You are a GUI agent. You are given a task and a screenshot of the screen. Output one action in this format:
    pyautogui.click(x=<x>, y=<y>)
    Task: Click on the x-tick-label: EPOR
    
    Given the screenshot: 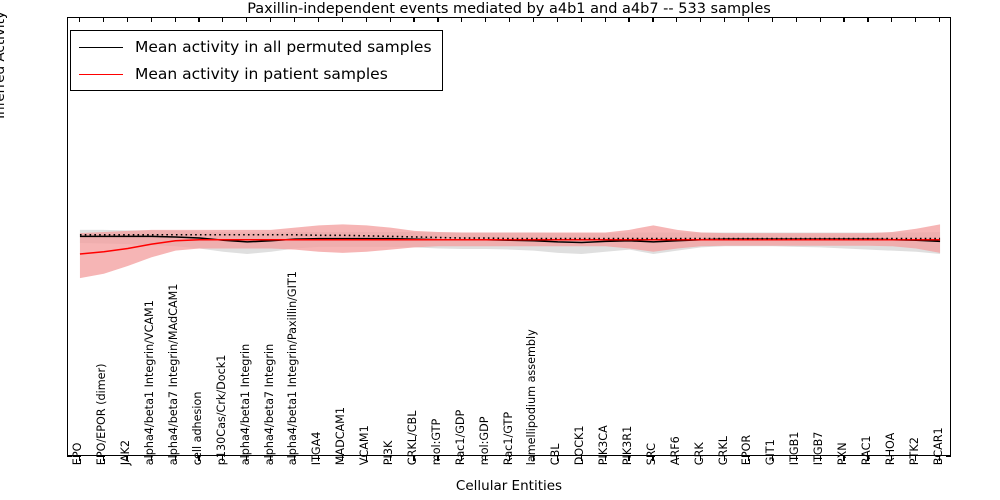 What is the action you would take?
    pyautogui.click(x=747, y=450)
    